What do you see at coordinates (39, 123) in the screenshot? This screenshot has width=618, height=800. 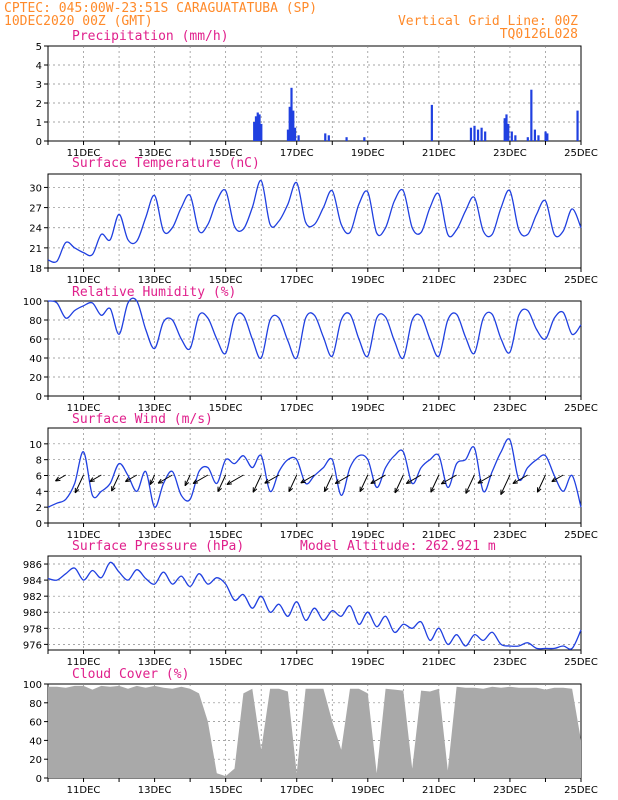 I see `ytick-label: 1` at bounding box center [39, 123].